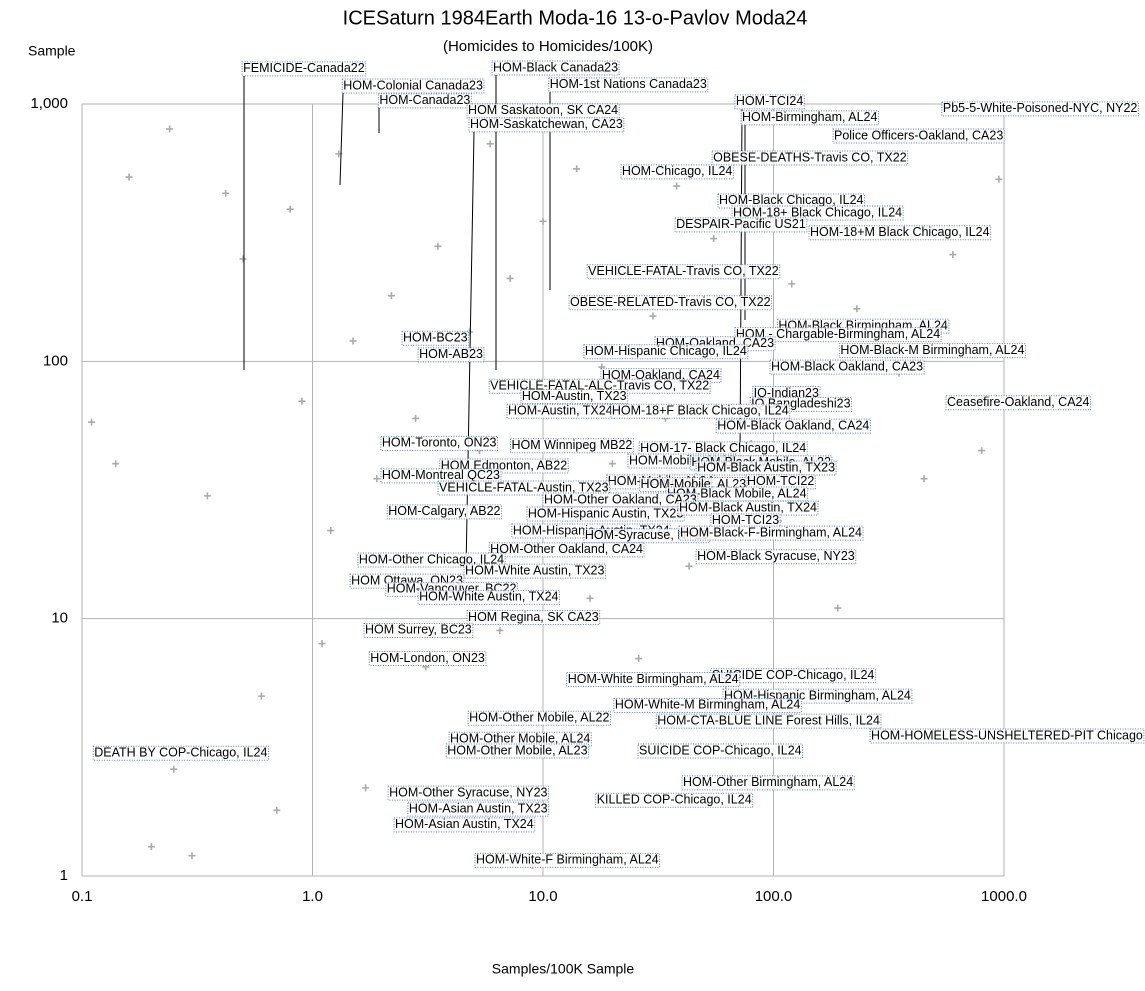  I want to click on annotation-label: HOM-1st Nations Canada23, so click(628, 84).